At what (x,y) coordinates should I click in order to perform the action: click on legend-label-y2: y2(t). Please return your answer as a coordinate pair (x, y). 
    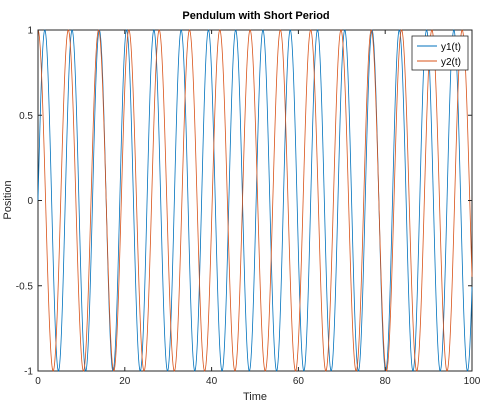
    Looking at the image, I should click on (451, 62).